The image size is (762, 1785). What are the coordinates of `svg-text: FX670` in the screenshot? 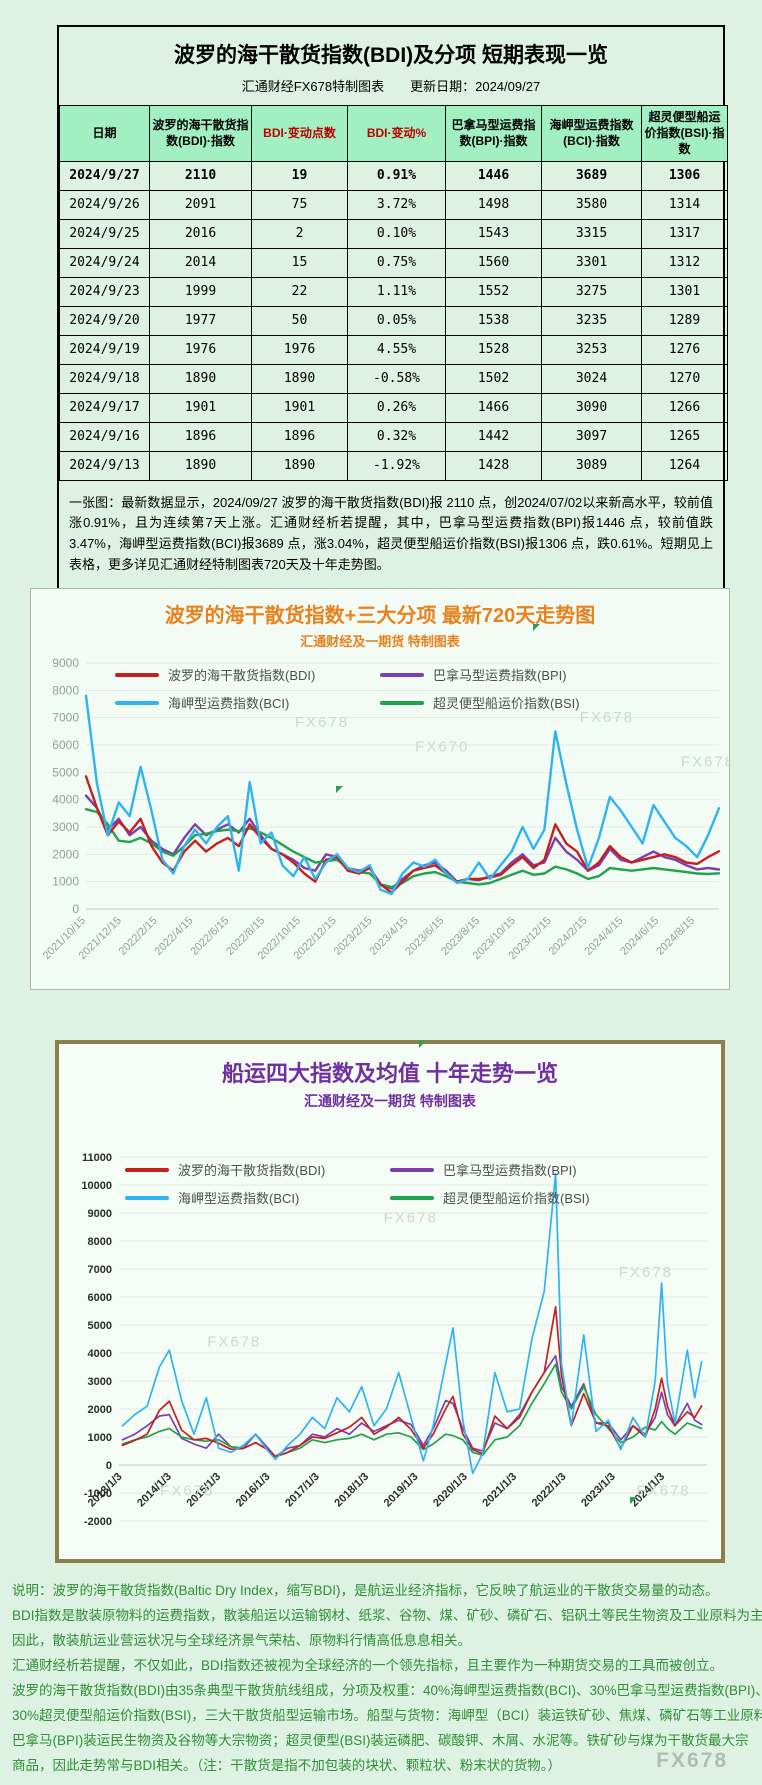 It's located at (442, 747).